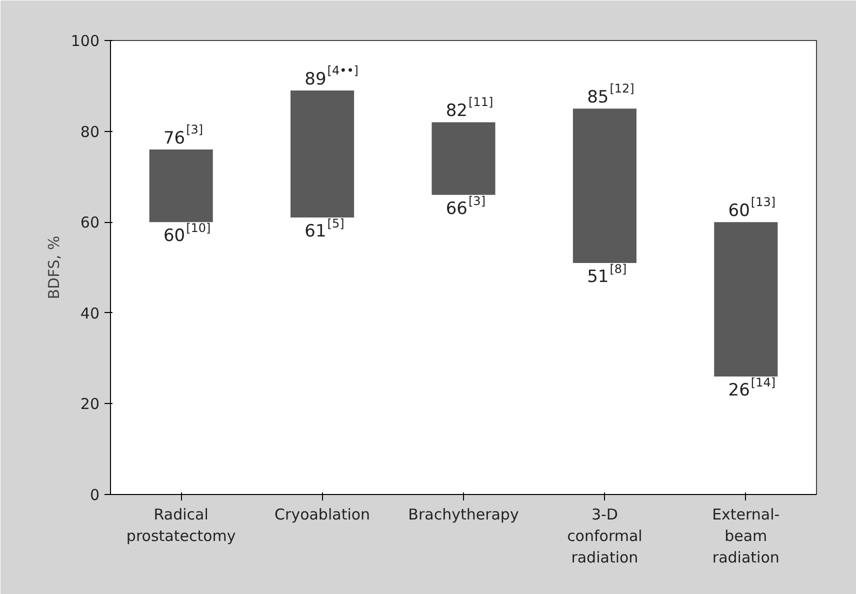 This screenshot has width=856, height=594. What do you see at coordinates (95, 495) in the screenshot?
I see `y-tick-label: 0` at bounding box center [95, 495].